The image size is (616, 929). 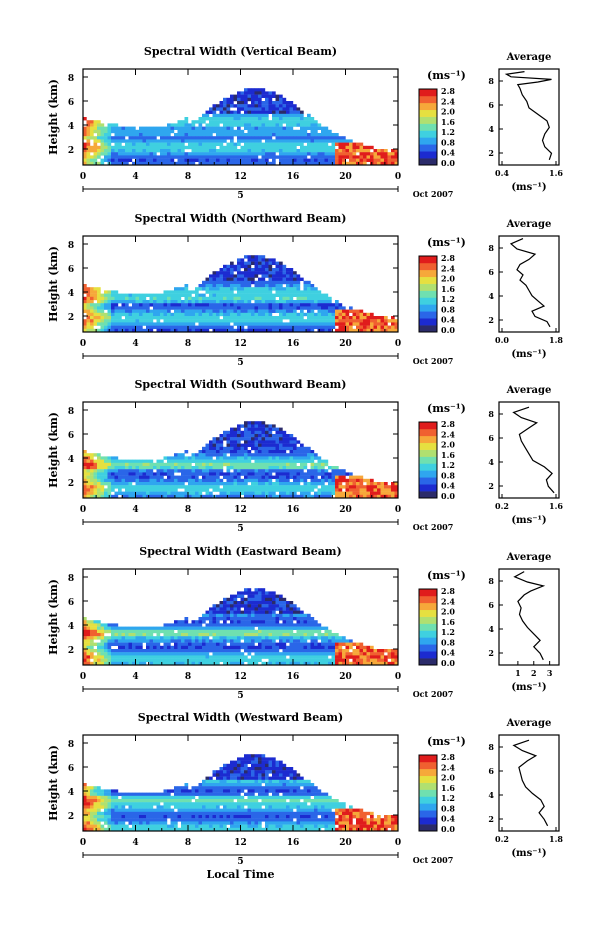 What do you see at coordinates (293, 177) in the screenshot?
I see `x-tick-label: 16` at bounding box center [293, 177].